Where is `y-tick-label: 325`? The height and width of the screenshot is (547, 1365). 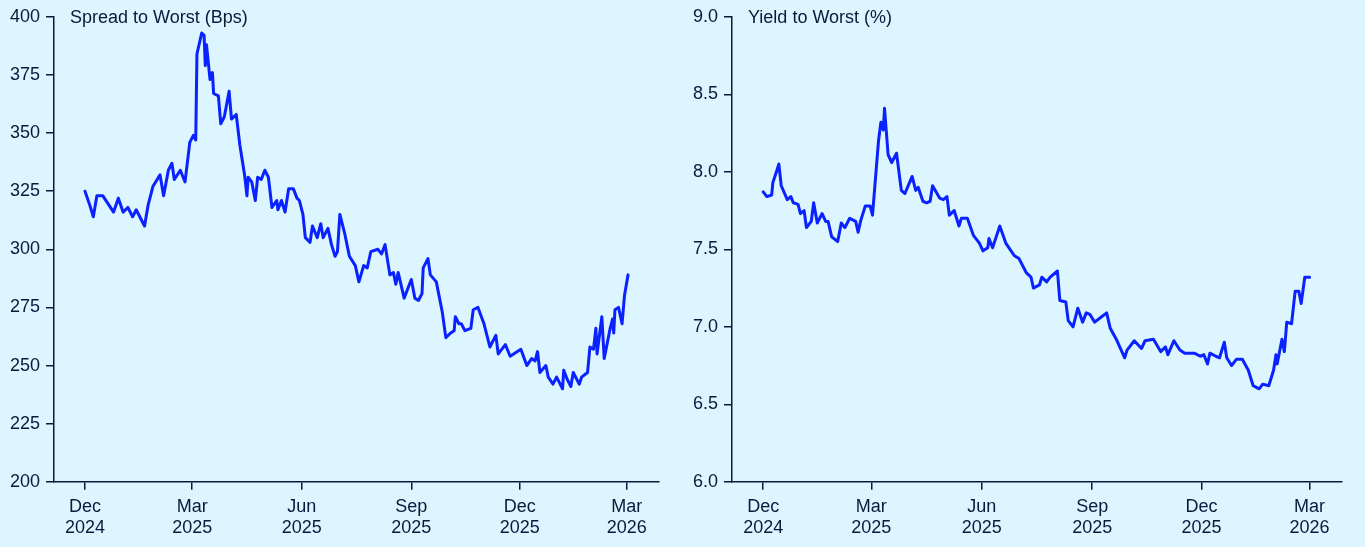 y-tick-label: 325 is located at coordinates (25, 190).